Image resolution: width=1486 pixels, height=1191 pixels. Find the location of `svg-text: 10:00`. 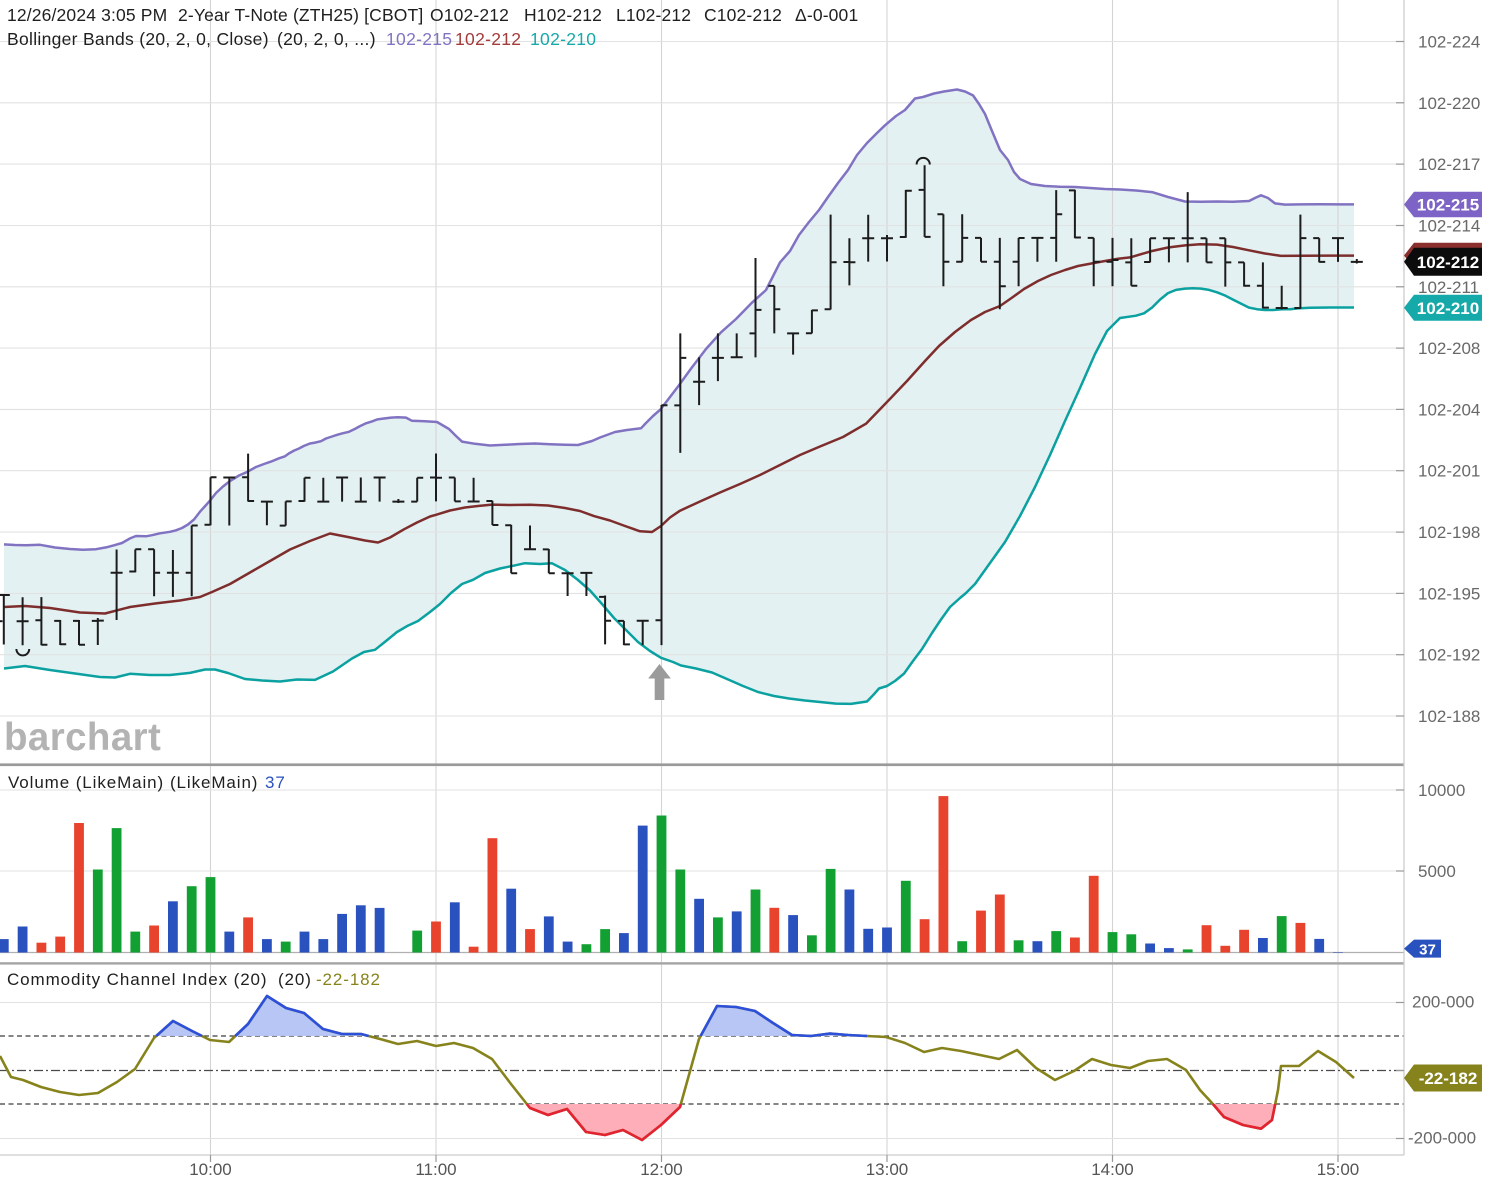

svg-text: 10:00 is located at coordinates (210, 1169).